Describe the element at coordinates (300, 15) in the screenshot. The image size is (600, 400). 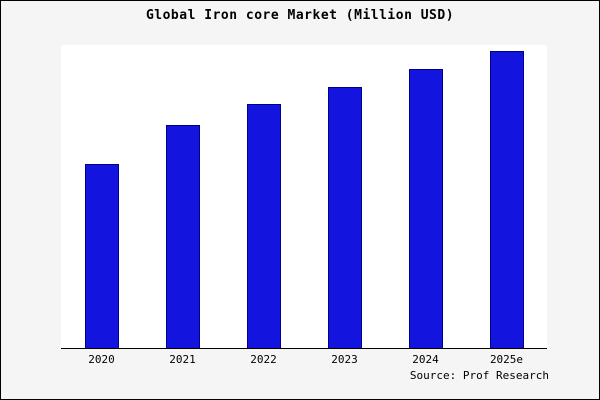
I see `chart-title: Global Iron core Market (Million USD)` at that location.